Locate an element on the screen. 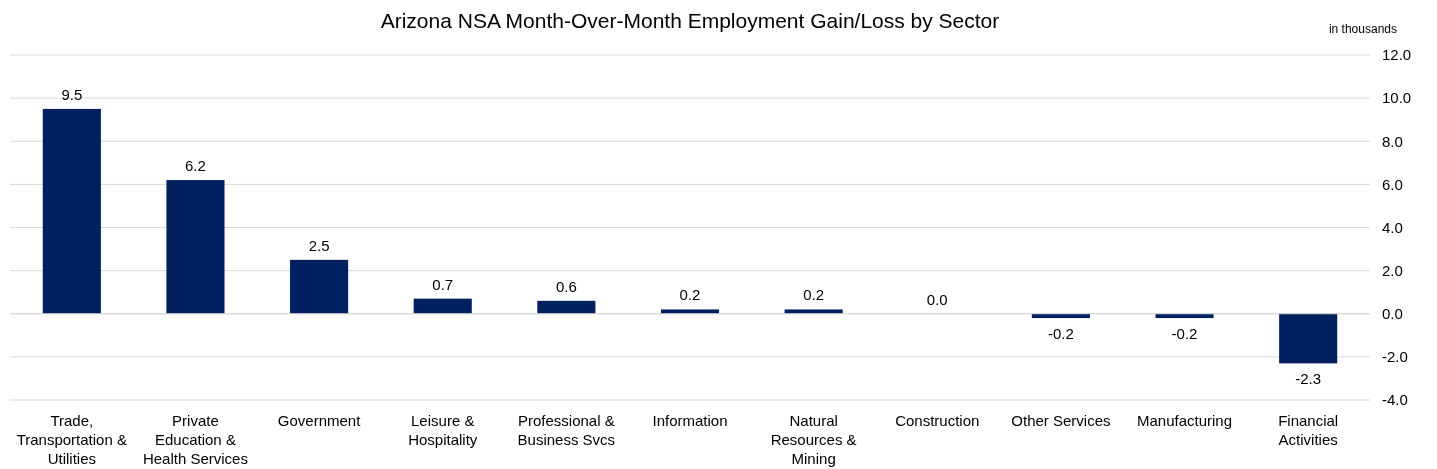  data-label: 0.0 is located at coordinates (937, 299).